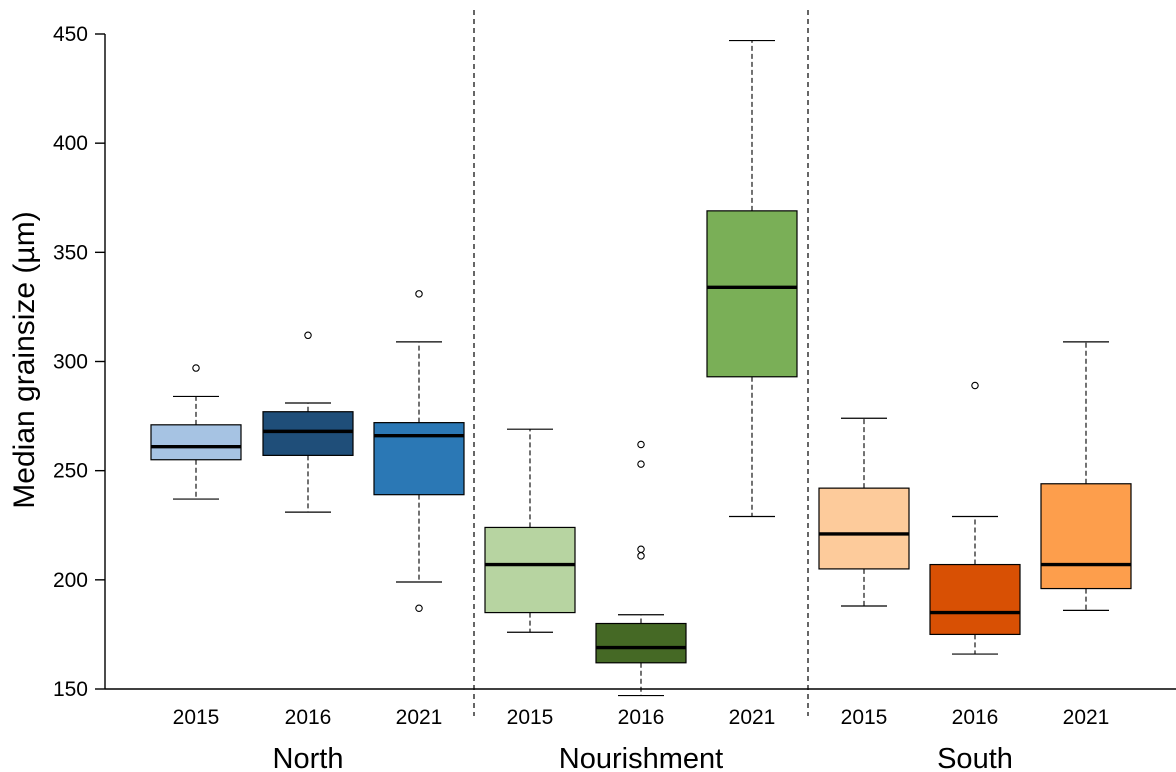 The height and width of the screenshot is (772, 1176). I want to click on box-nourishment-2015, so click(530, 530).